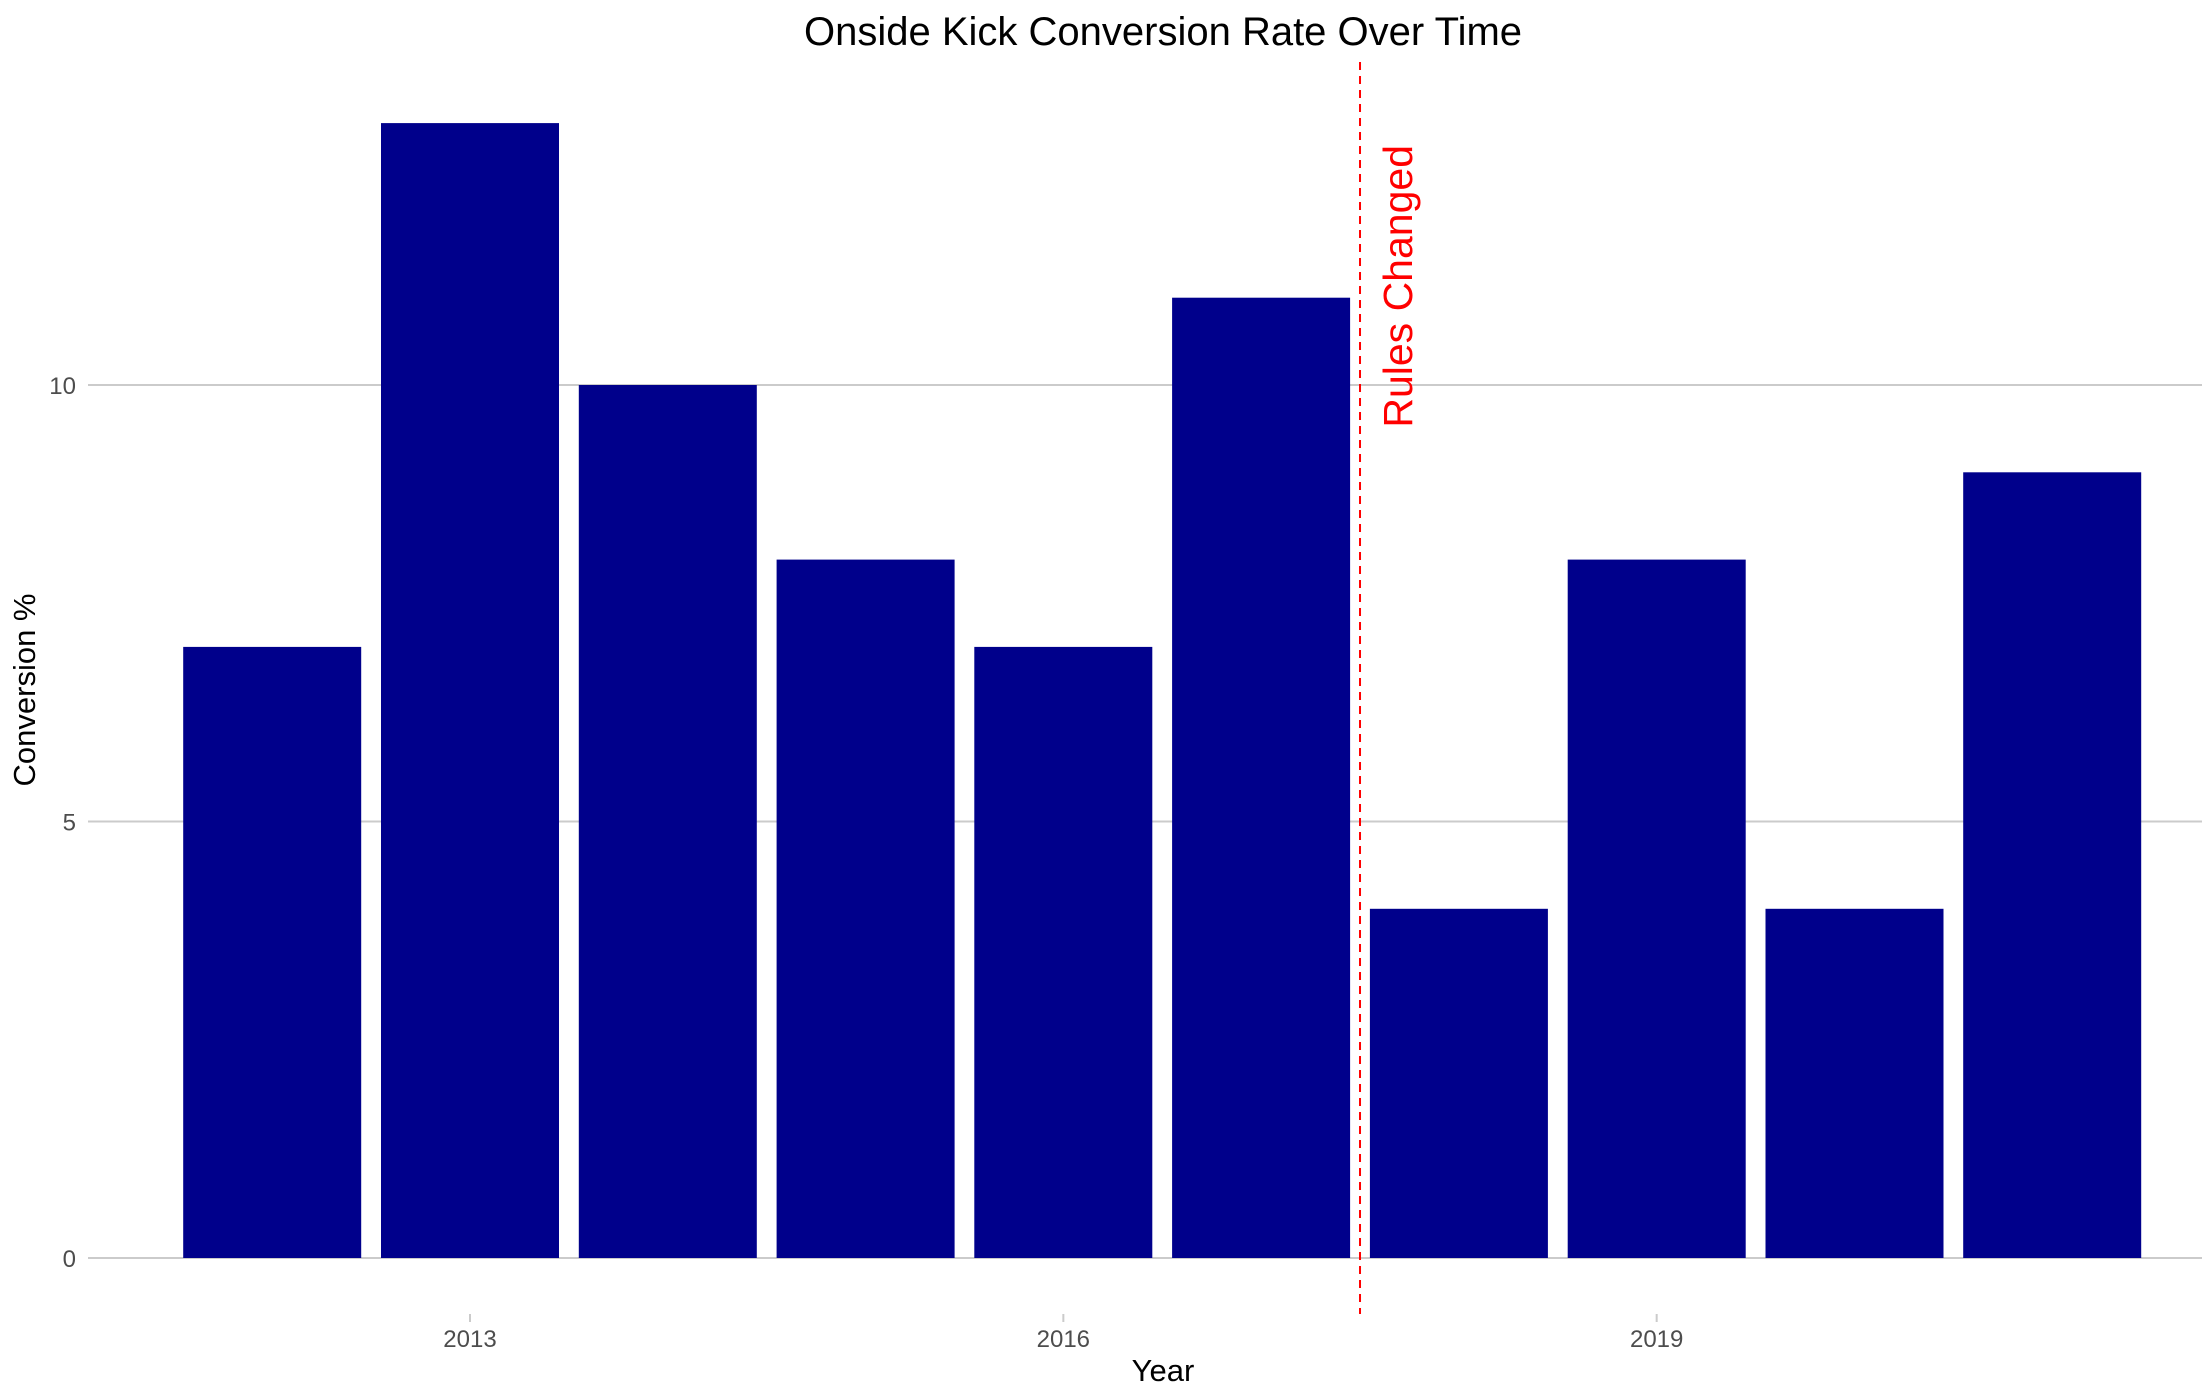  What do you see at coordinates (1656, 1339) in the screenshot?
I see `x-tick-label-2019: 2019` at bounding box center [1656, 1339].